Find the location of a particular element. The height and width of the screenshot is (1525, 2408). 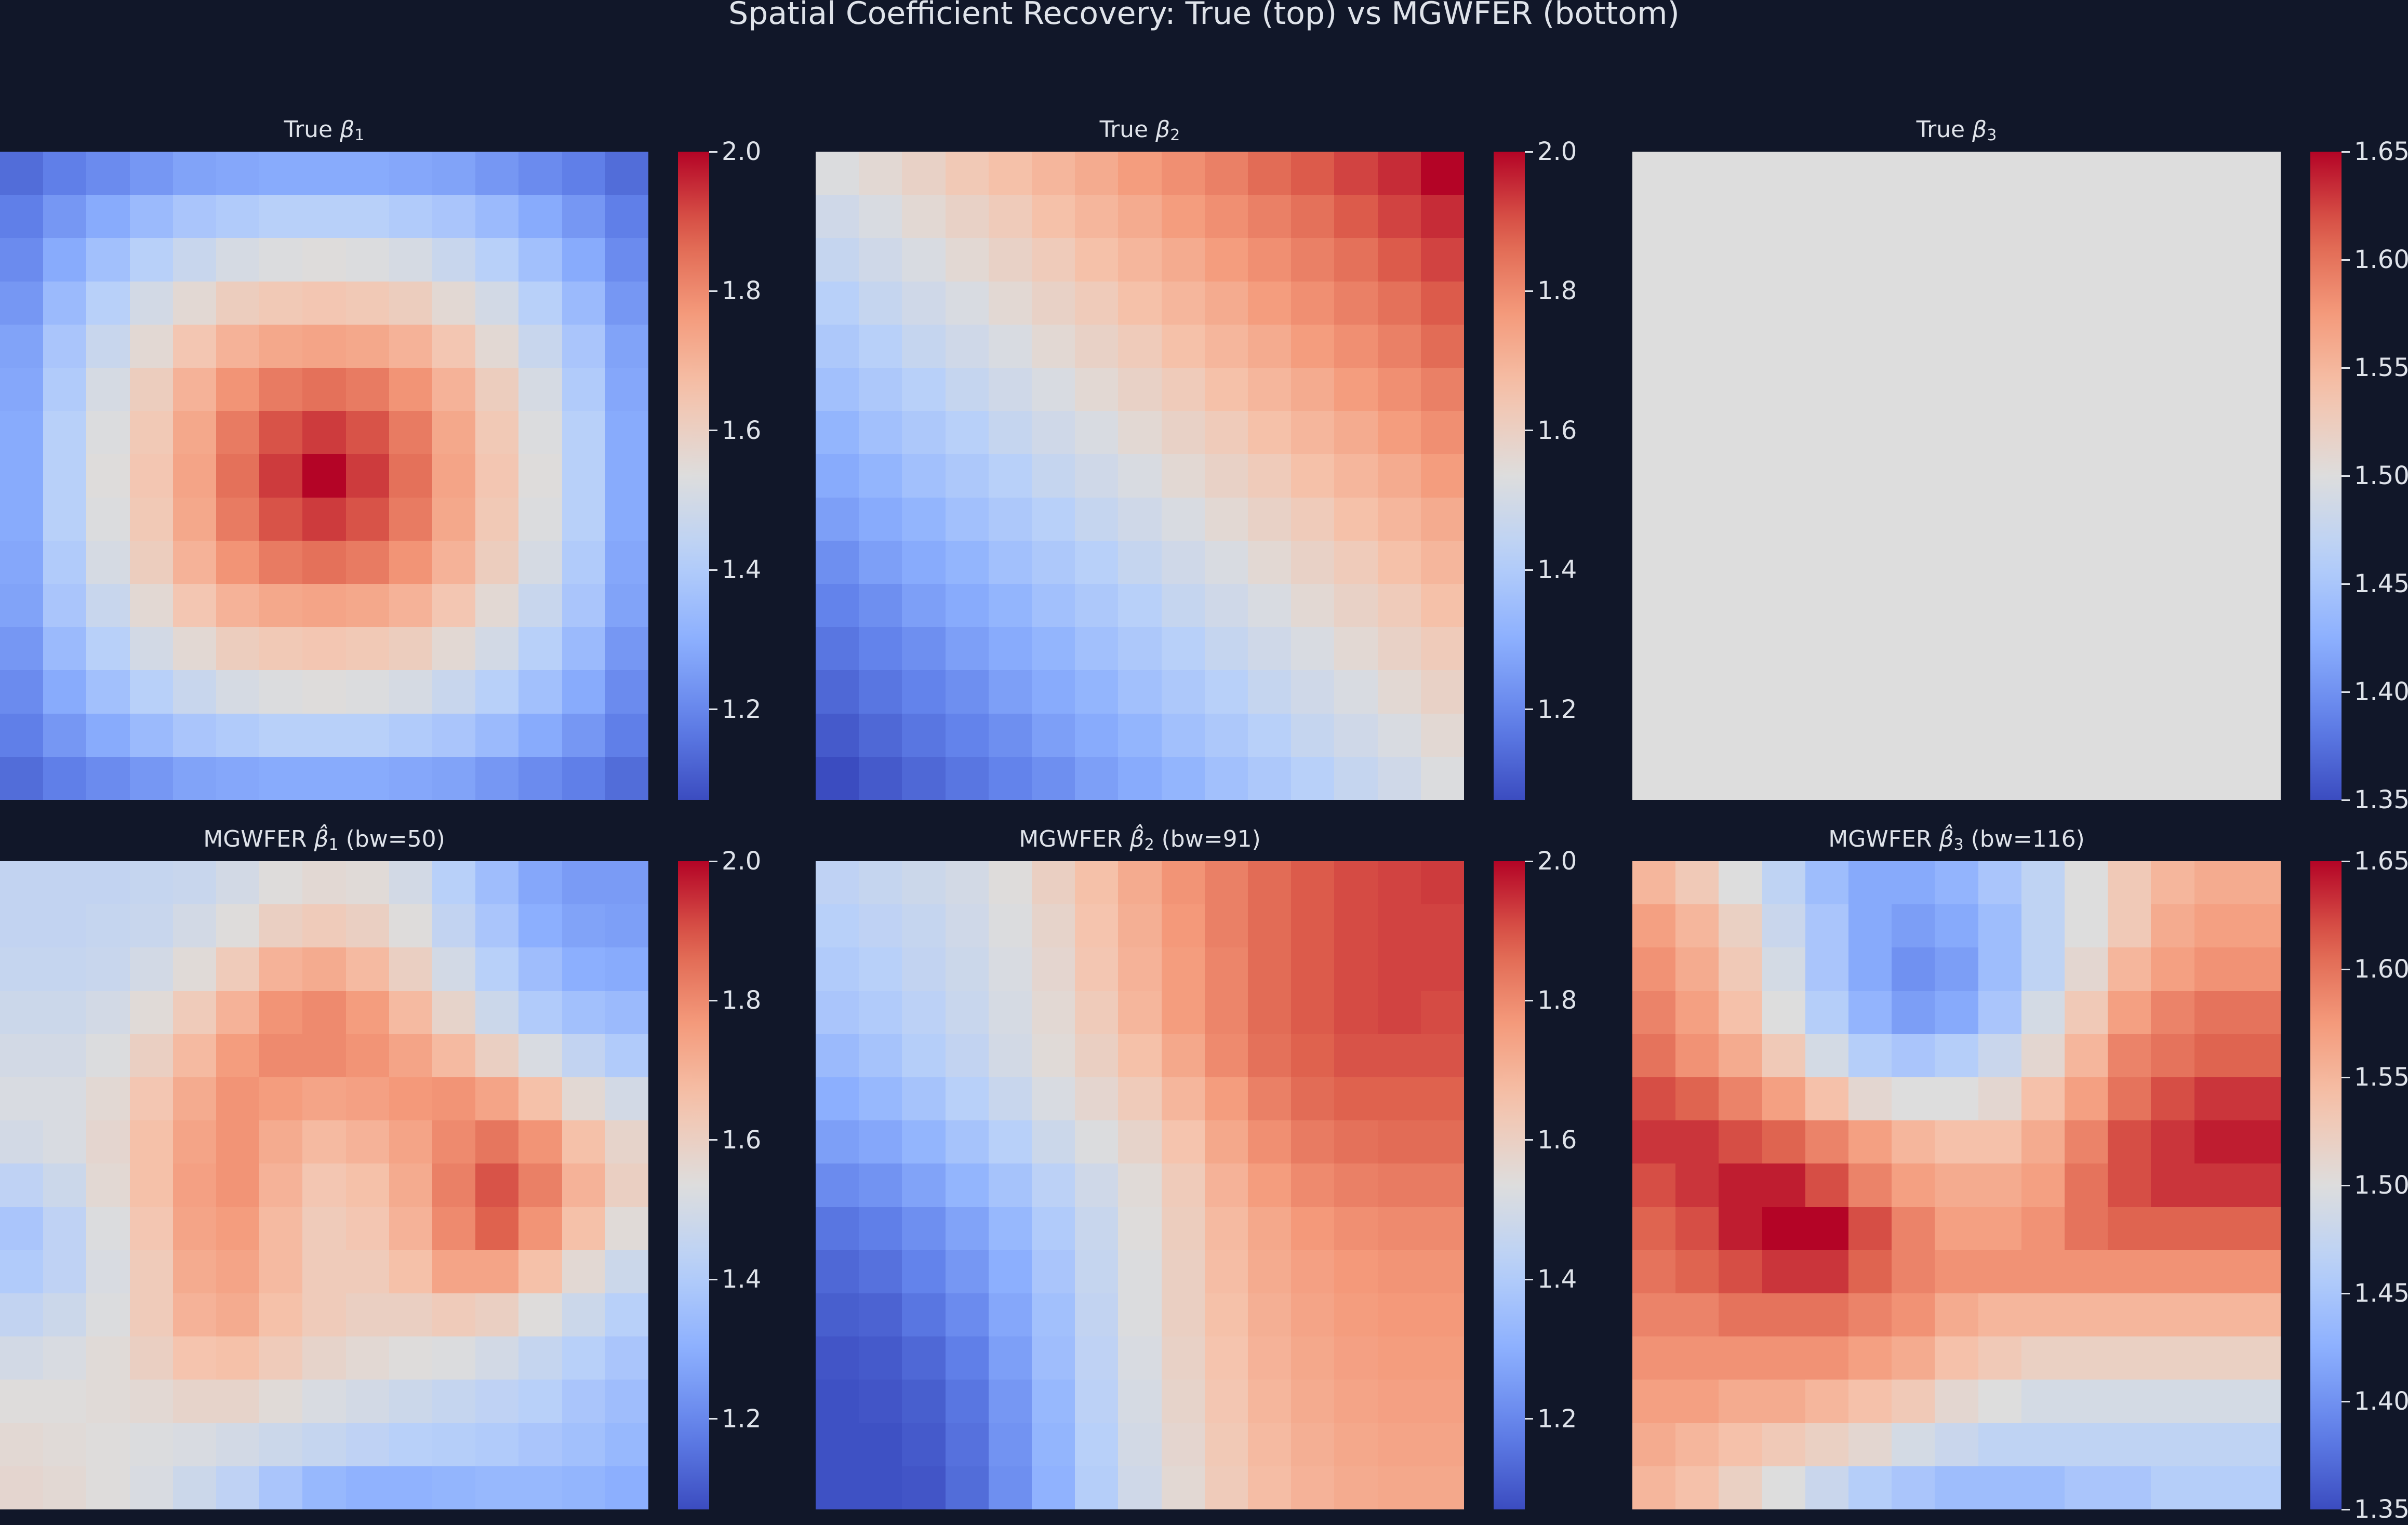

panel-title-text: True is located at coordinates (1944, 129).